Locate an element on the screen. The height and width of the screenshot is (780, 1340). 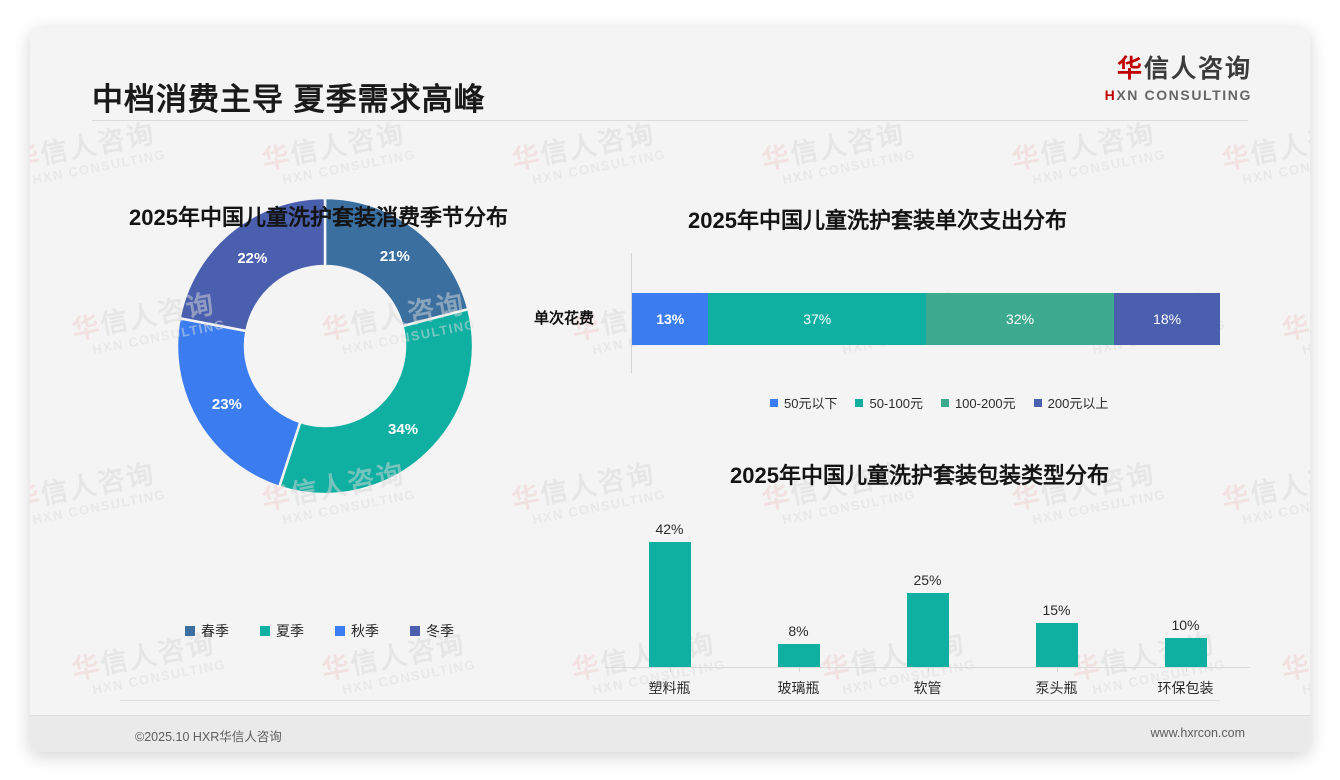
company-logo: 华信人咨询 HXN CONSULTING is located at coordinates (1178, 79).